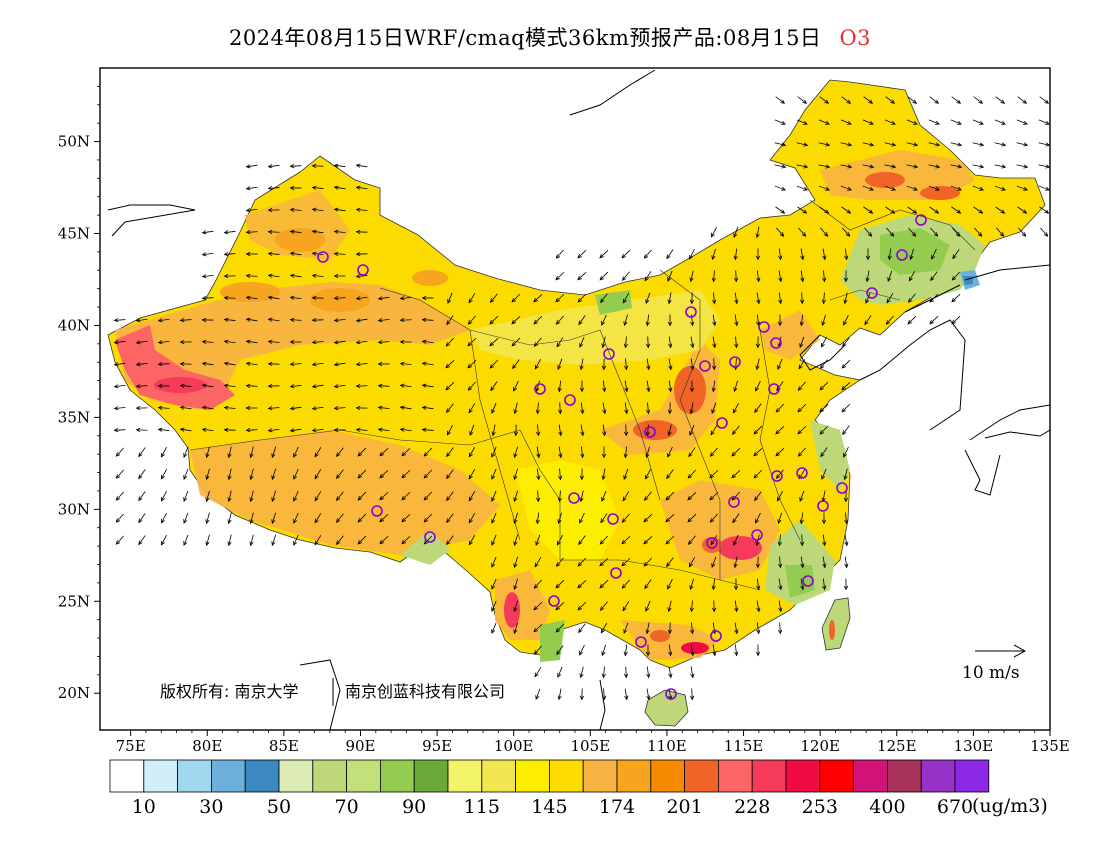 This screenshot has height=850, width=1100. Describe the element at coordinates (525, 38) in the screenshot. I see `title-main: 2024年08月15日WRF/cmaq模式36km预报产品:08月15日` at that location.